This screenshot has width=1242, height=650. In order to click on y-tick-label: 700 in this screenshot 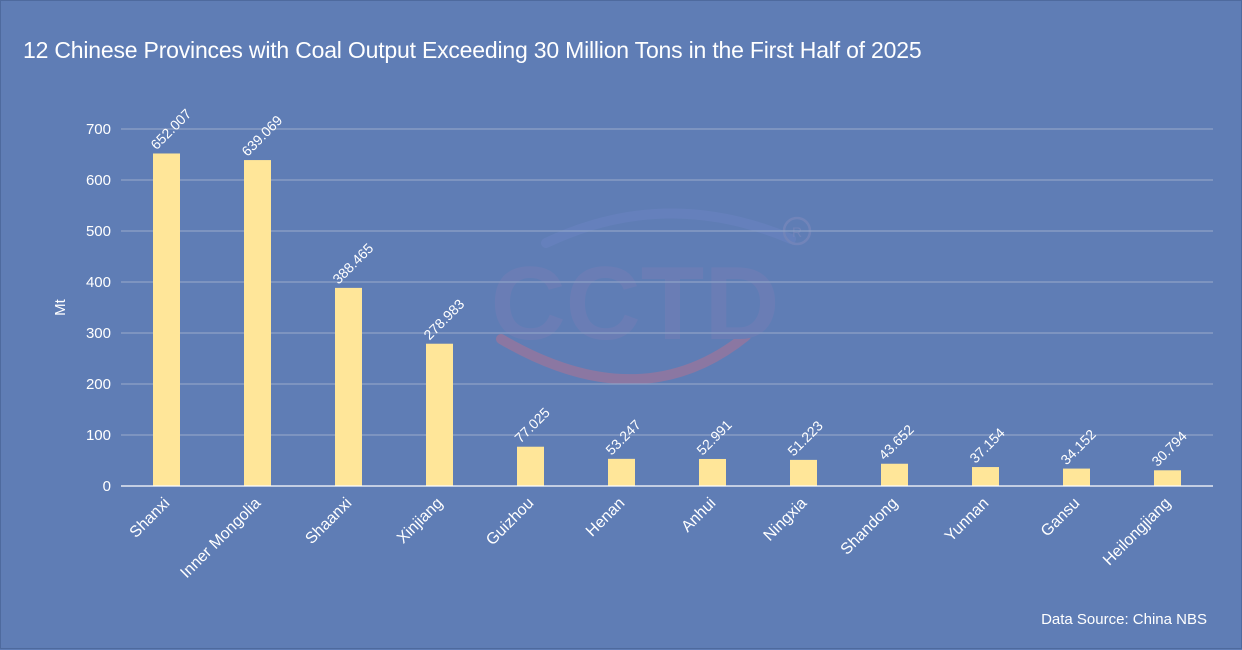, I will do `click(98, 129)`.